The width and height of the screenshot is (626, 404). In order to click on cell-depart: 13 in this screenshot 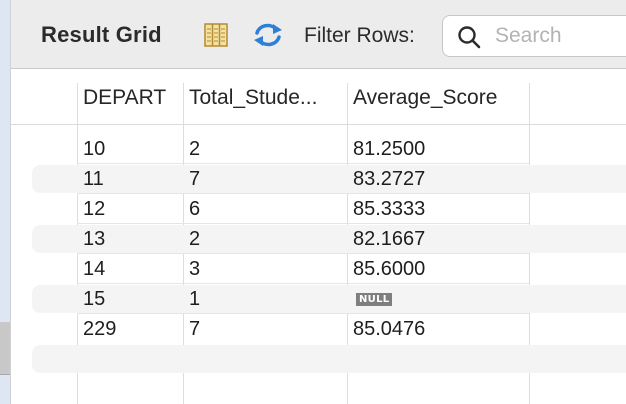, I will do `click(94, 239)`.